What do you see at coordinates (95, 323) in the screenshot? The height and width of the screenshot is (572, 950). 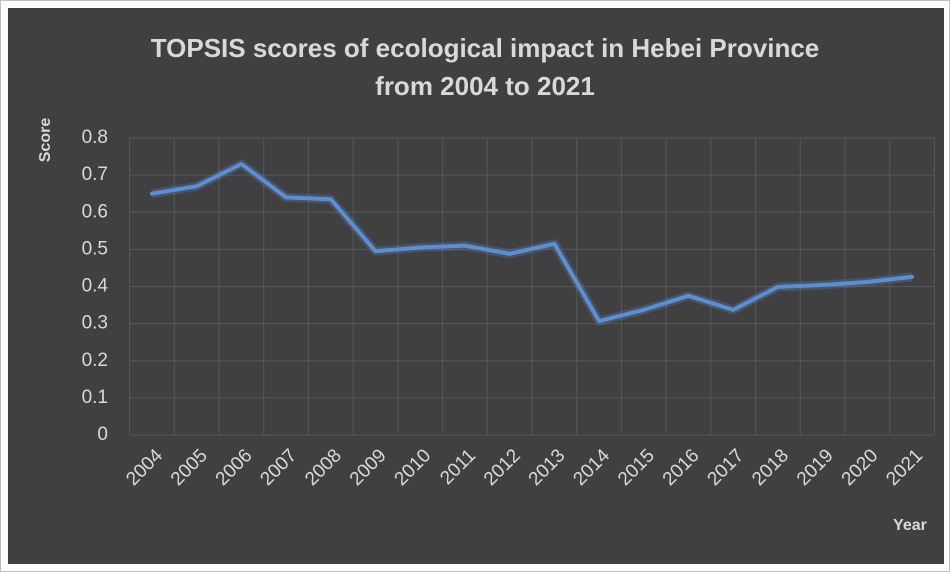 I see `y-tick-label: 0.3` at bounding box center [95, 323].